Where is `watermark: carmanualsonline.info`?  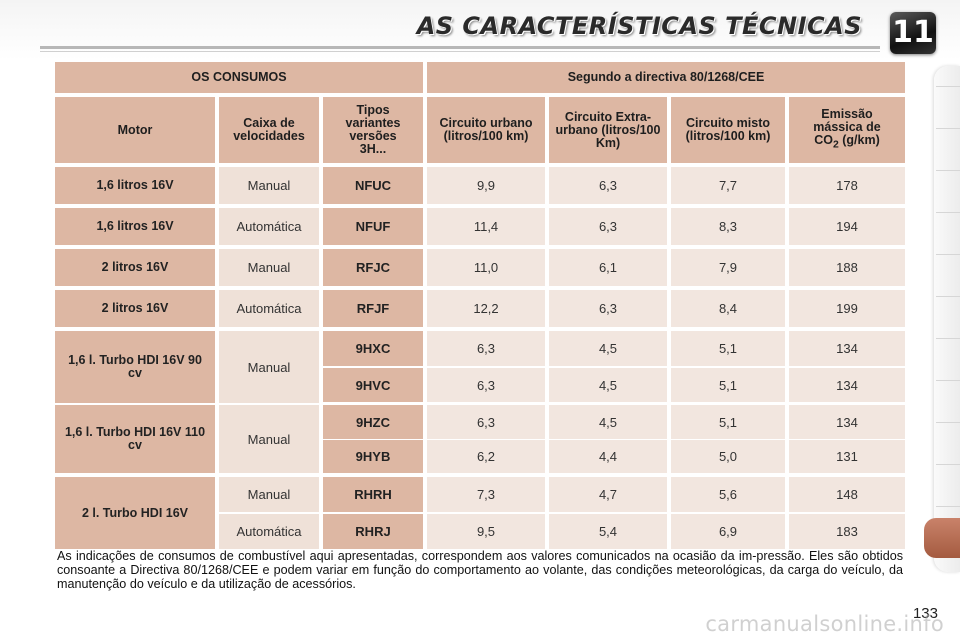
watermark: carmanualsonline.info is located at coordinates (824, 624).